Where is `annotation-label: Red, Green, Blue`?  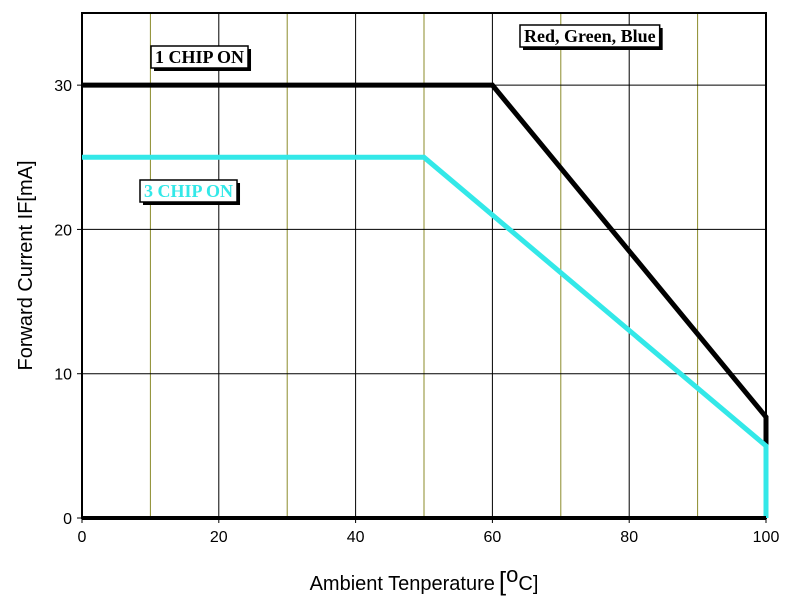 annotation-label: Red, Green, Blue is located at coordinates (591, 37).